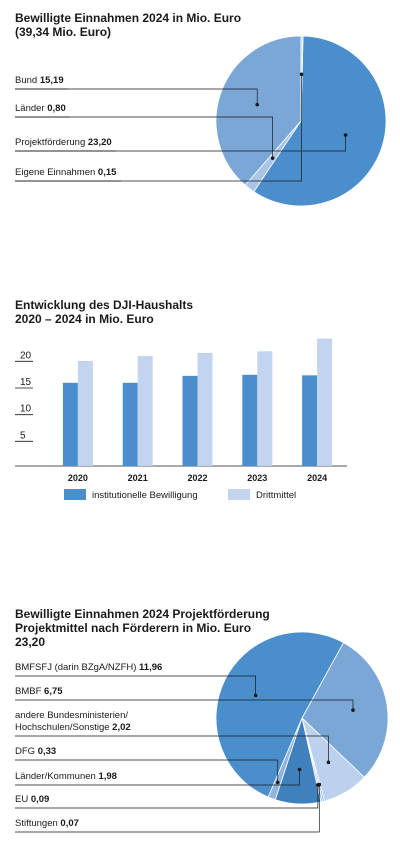 Image resolution: width=400 pixels, height=847 pixels. Describe the element at coordinates (40, 108) in the screenshot. I see `pie1-label-1: Länder 0,80` at that location.